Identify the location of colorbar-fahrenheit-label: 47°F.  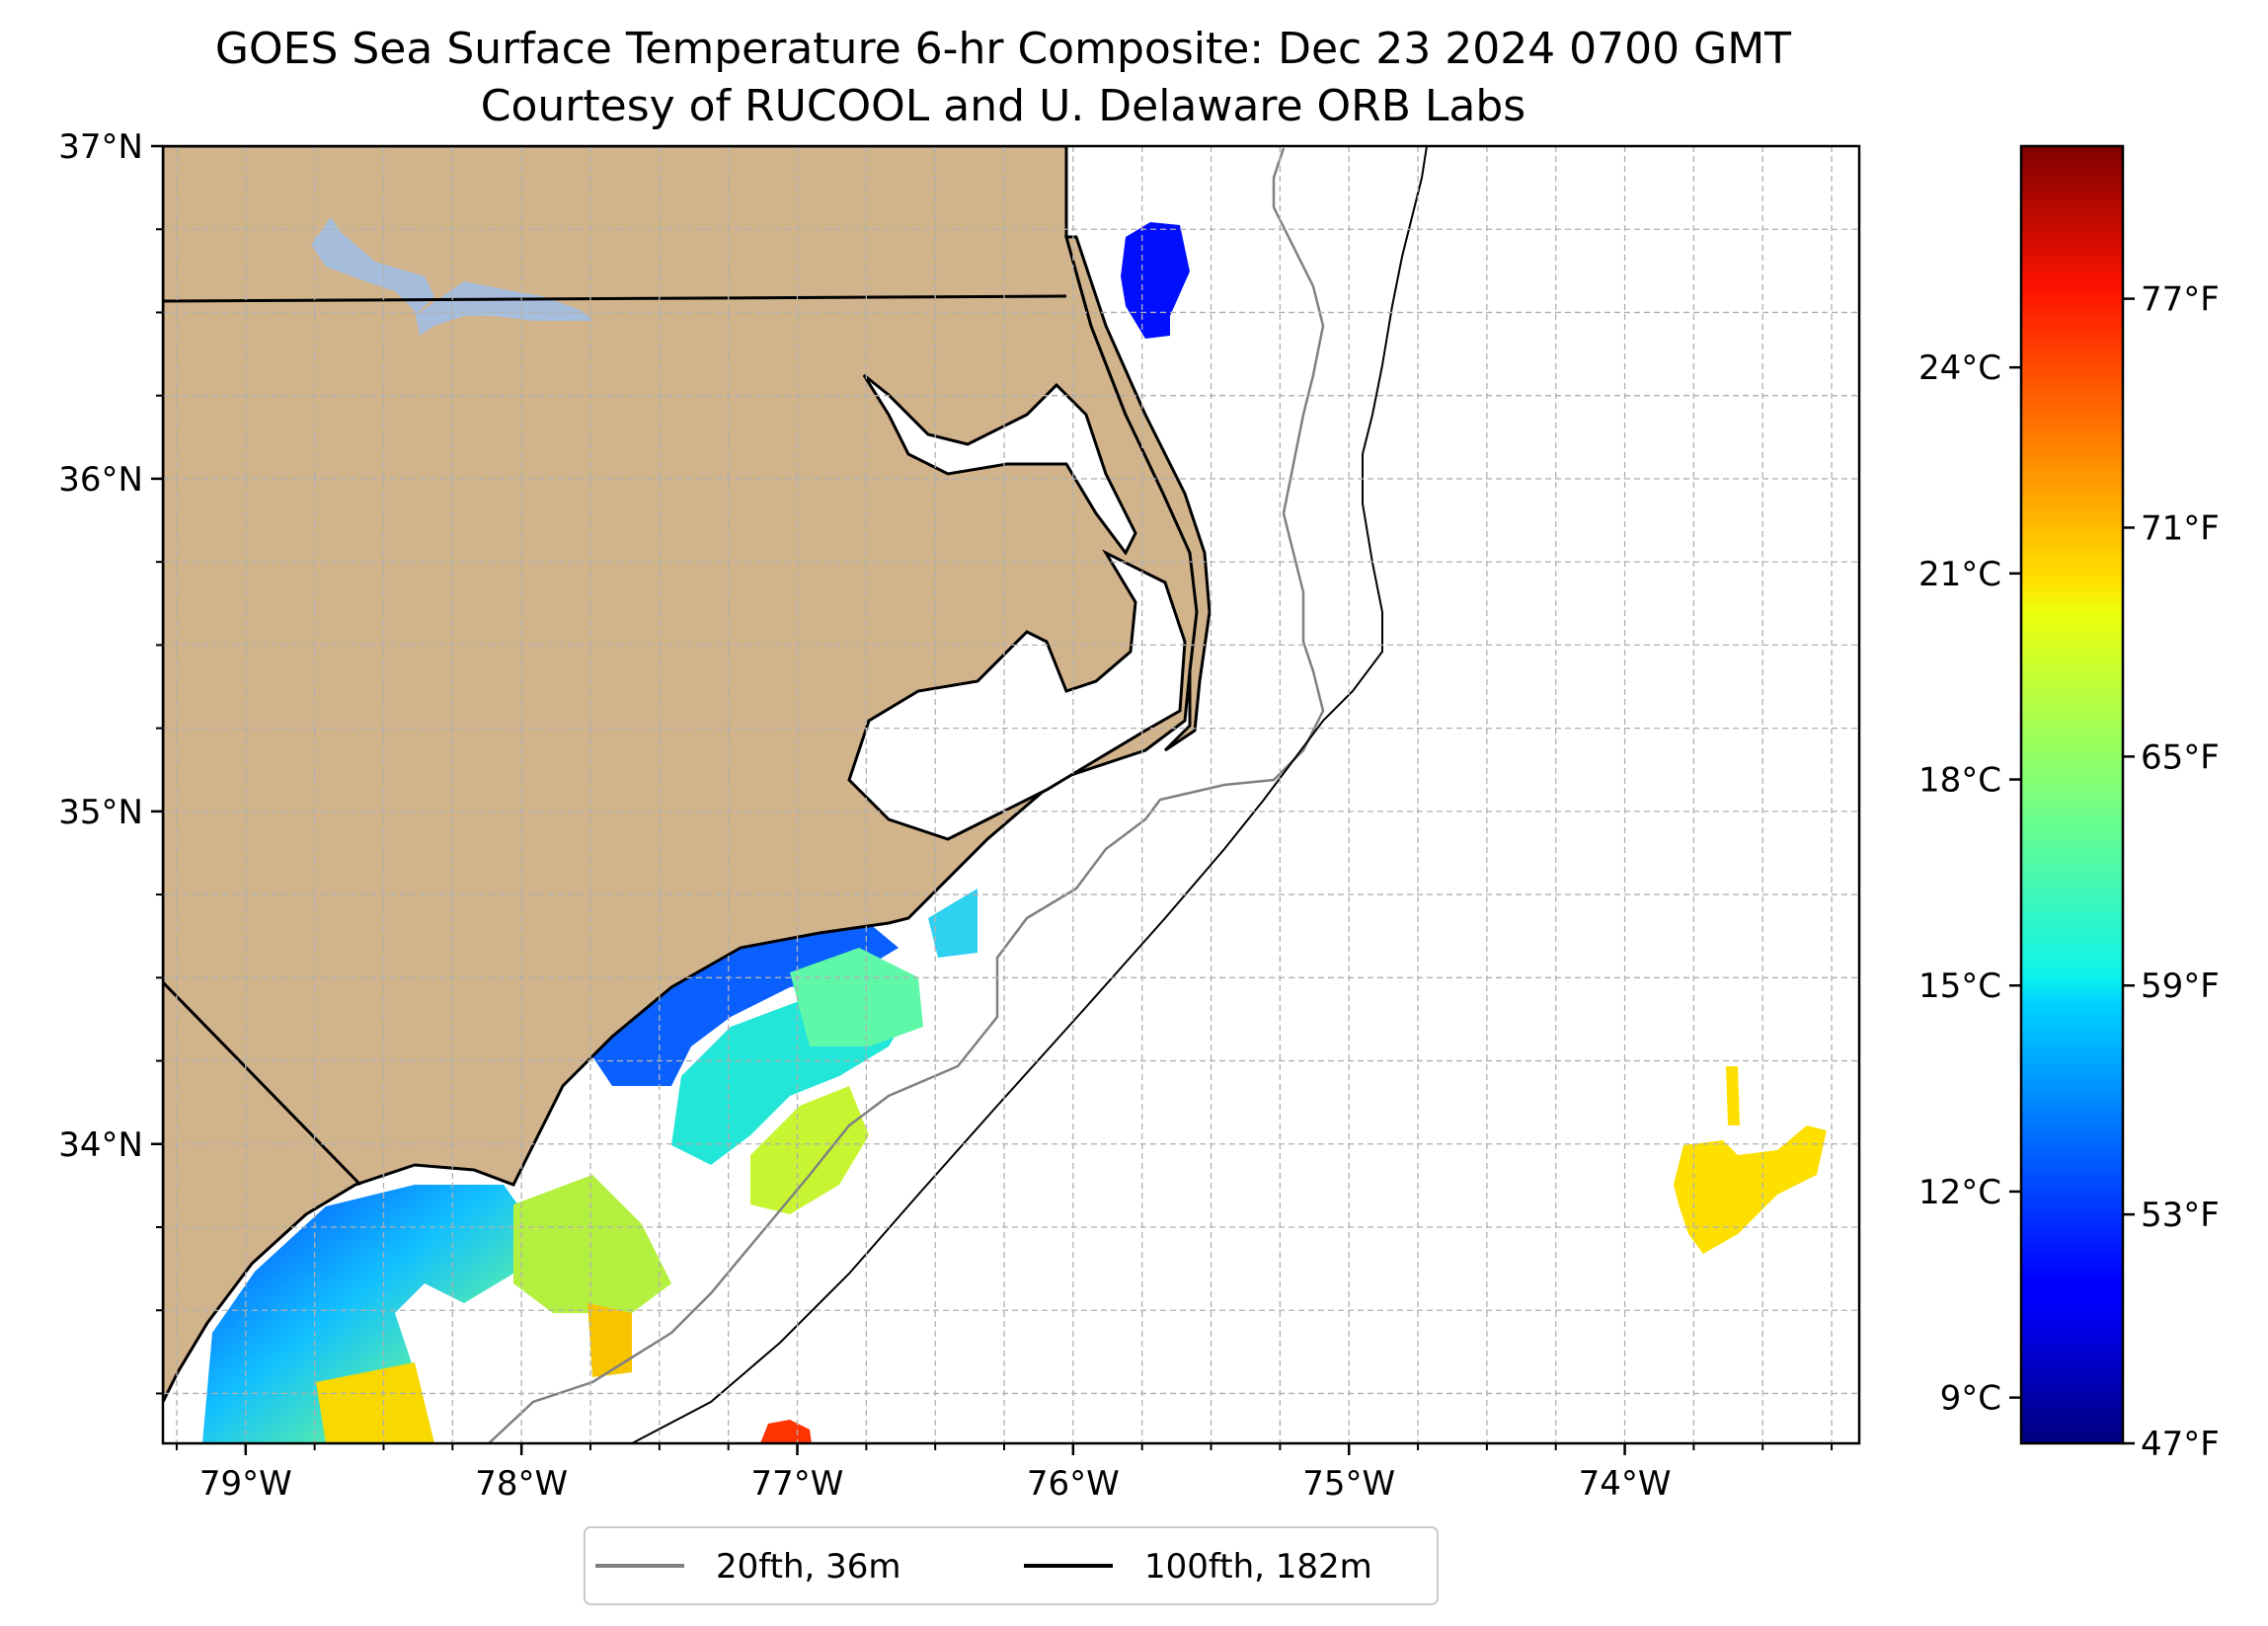
(2180, 1444).